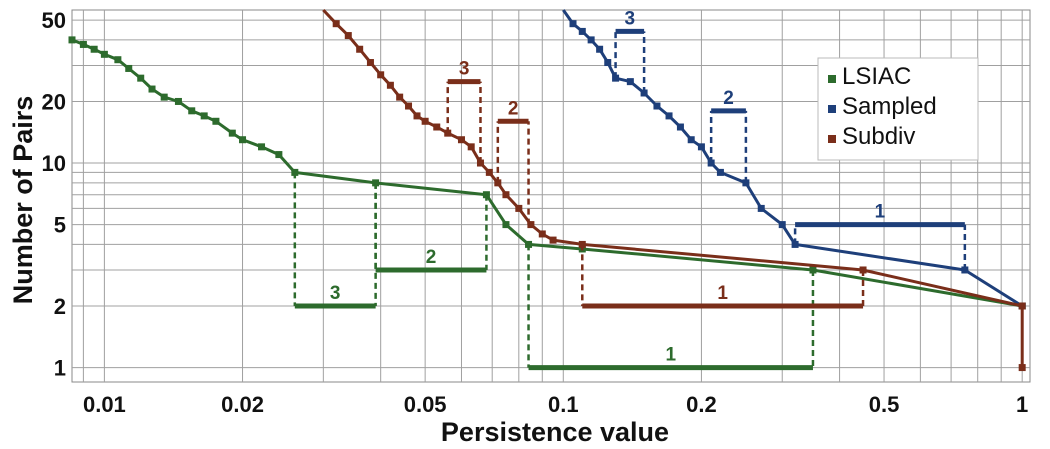  Describe the element at coordinates (723, 276) in the screenshot. I see `persistence-bar-subdiv-1: 1` at that location.